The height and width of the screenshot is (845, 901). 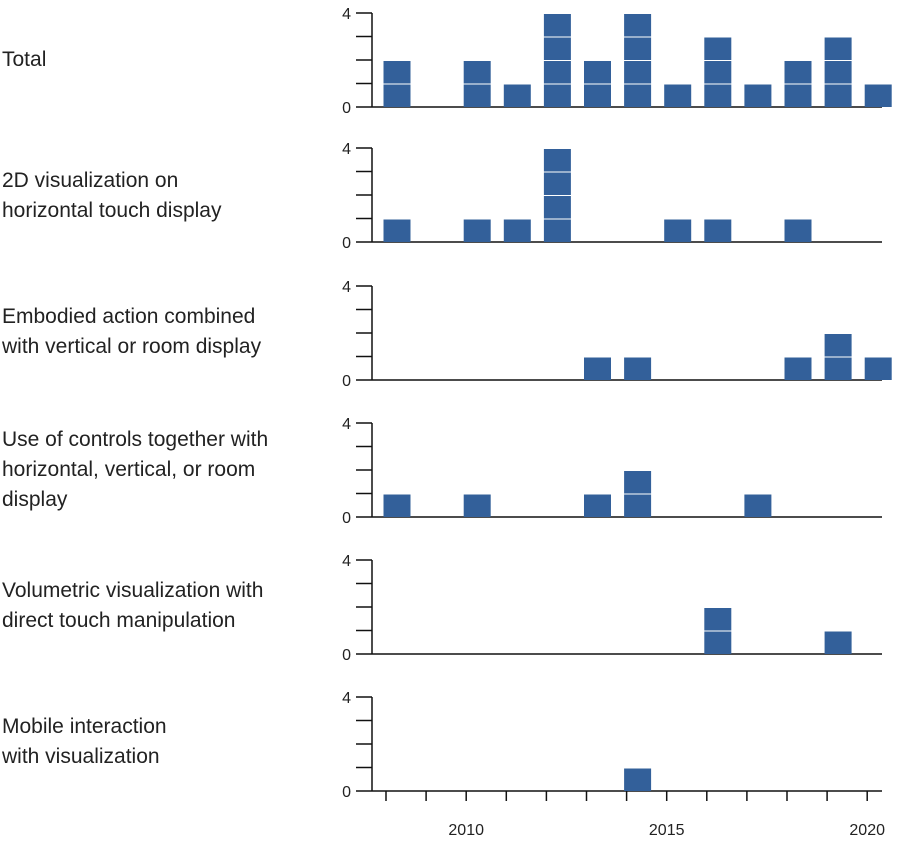 I want to click on x-tick-label: 2015, so click(x=667, y=830).